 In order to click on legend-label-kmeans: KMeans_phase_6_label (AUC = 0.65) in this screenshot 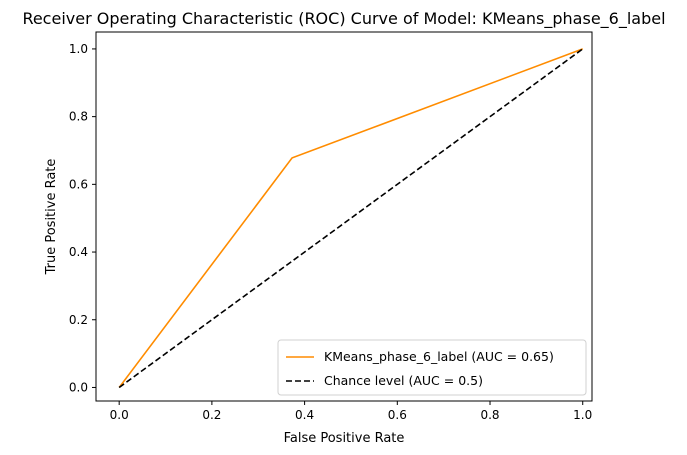, I will do `click(439, 356)`.